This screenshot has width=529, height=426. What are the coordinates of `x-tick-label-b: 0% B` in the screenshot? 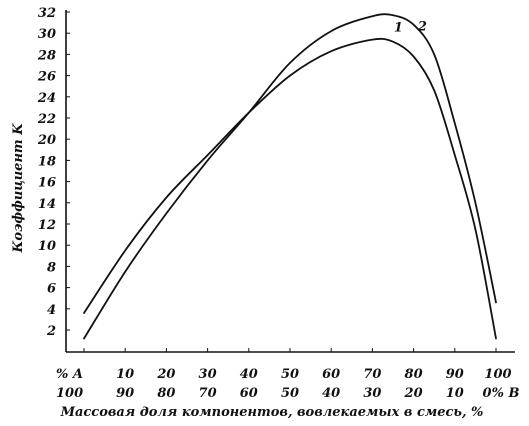 It's located at (501, 393).